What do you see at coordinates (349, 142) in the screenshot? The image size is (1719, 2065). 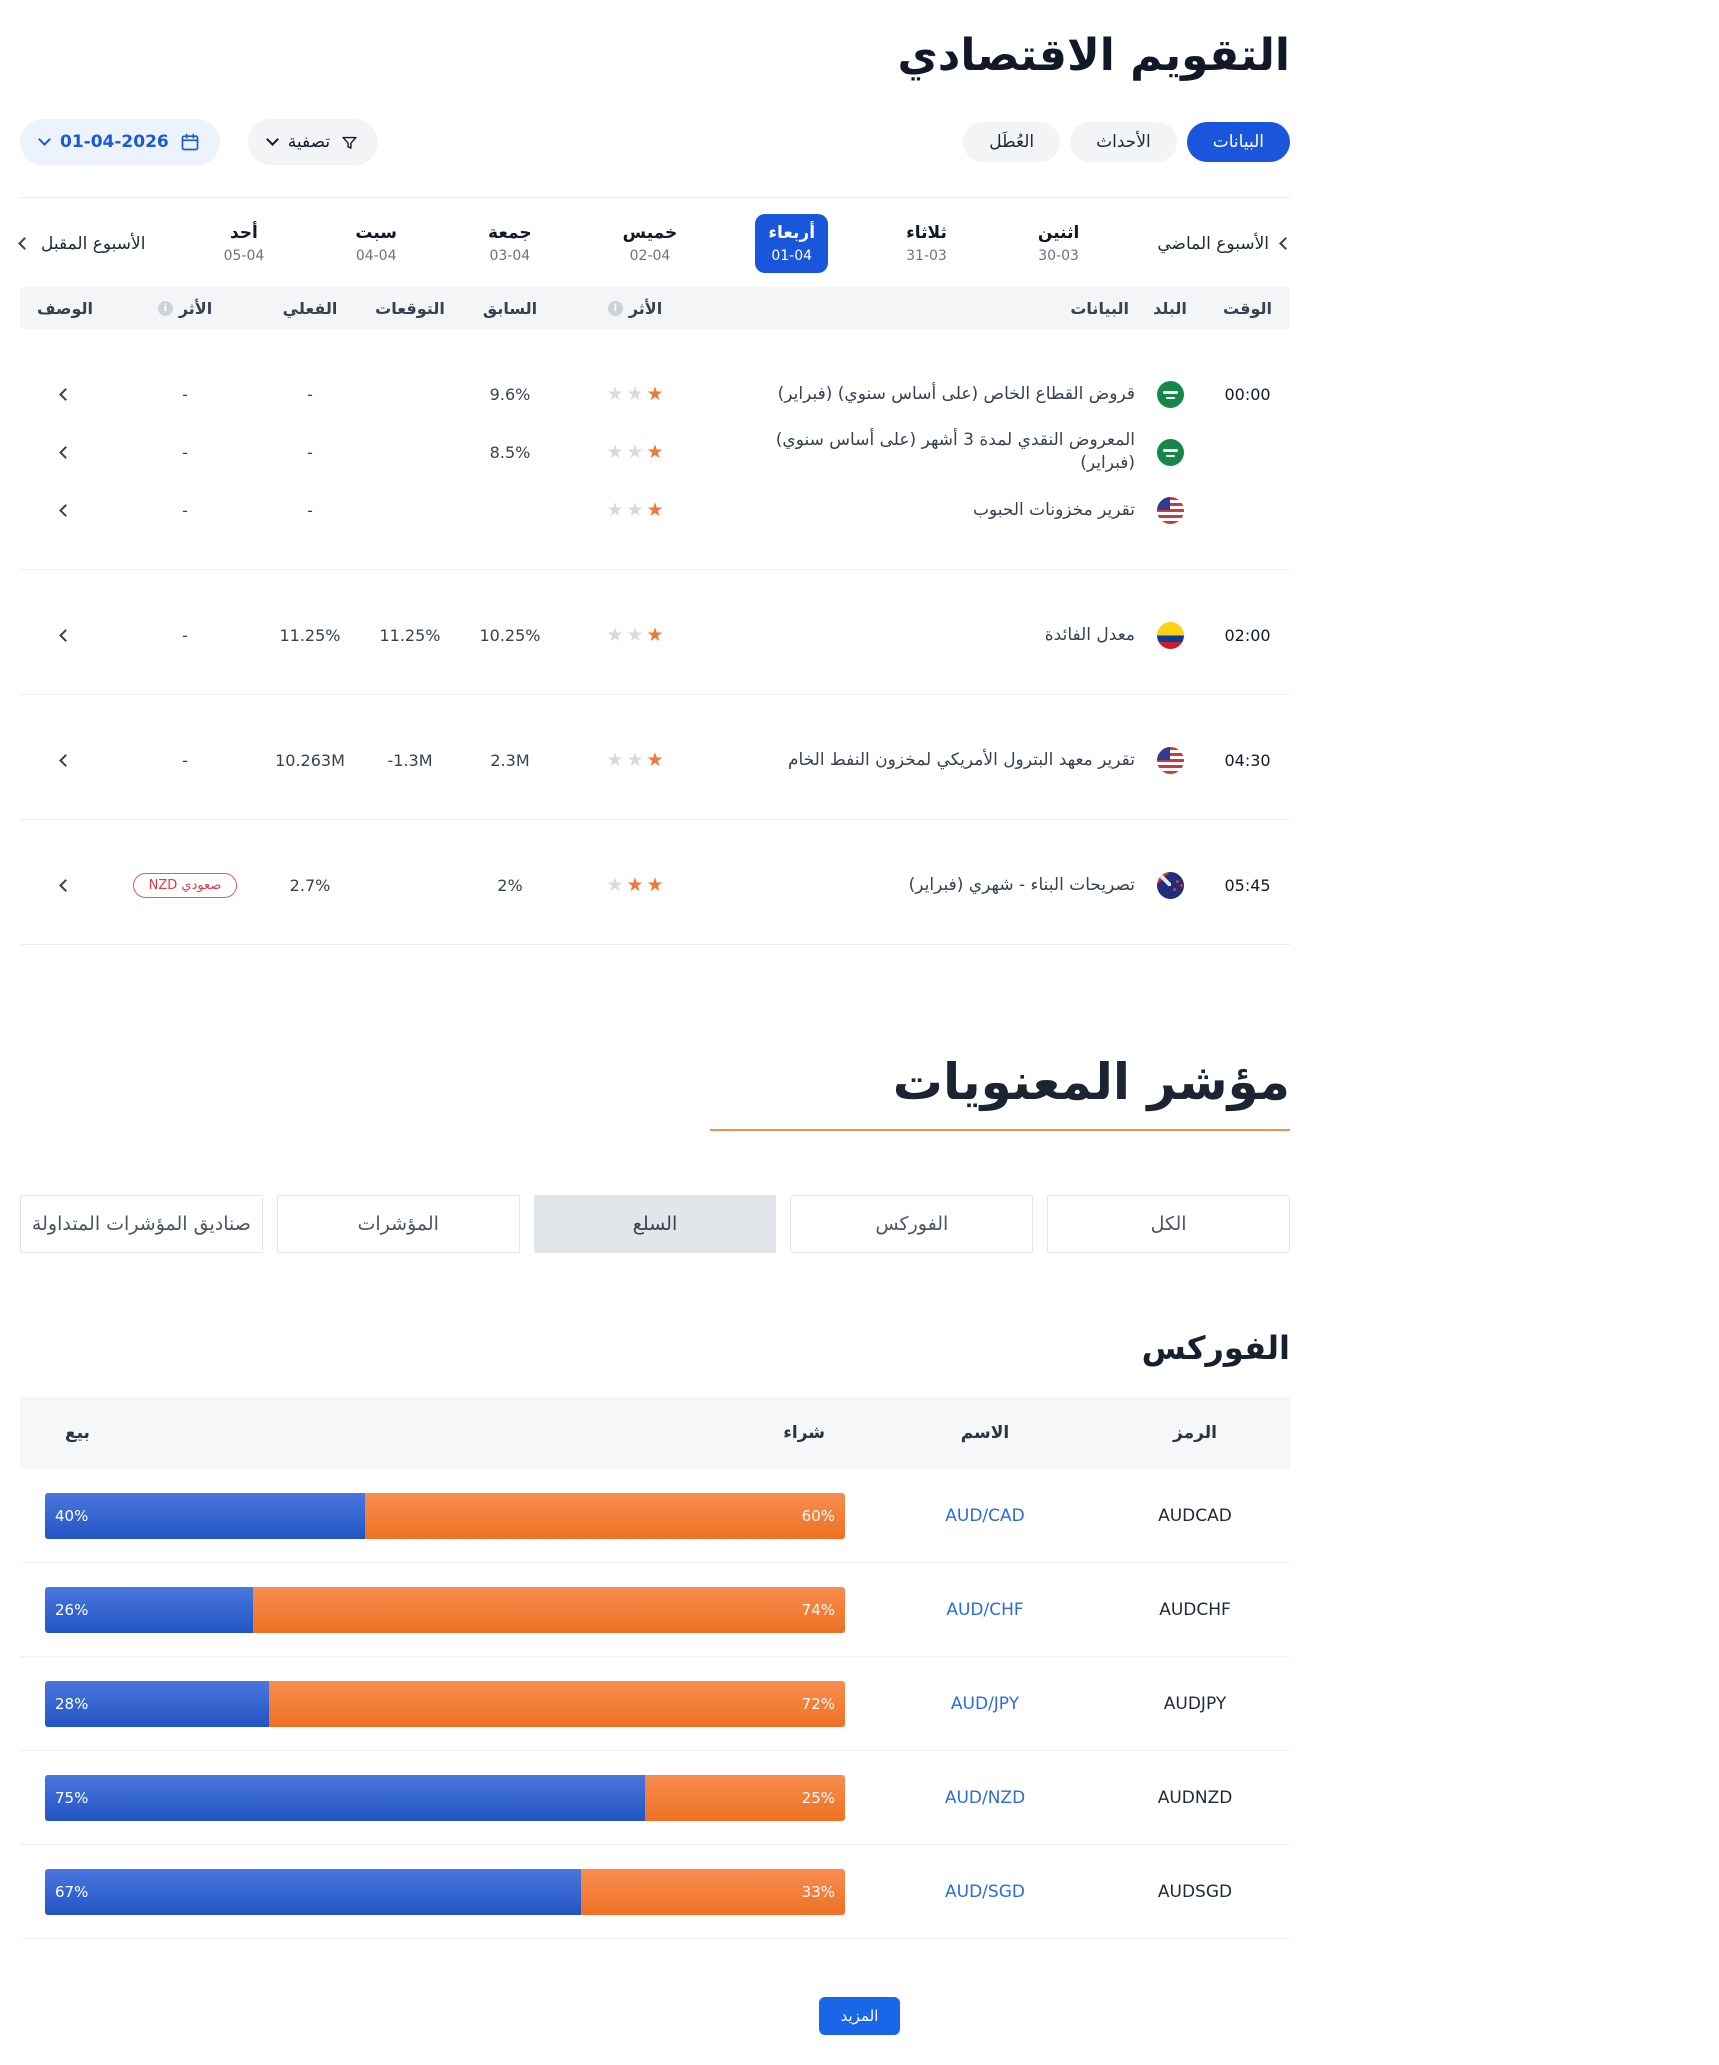 I see `filter-icon` at bounding box center [349, 142].